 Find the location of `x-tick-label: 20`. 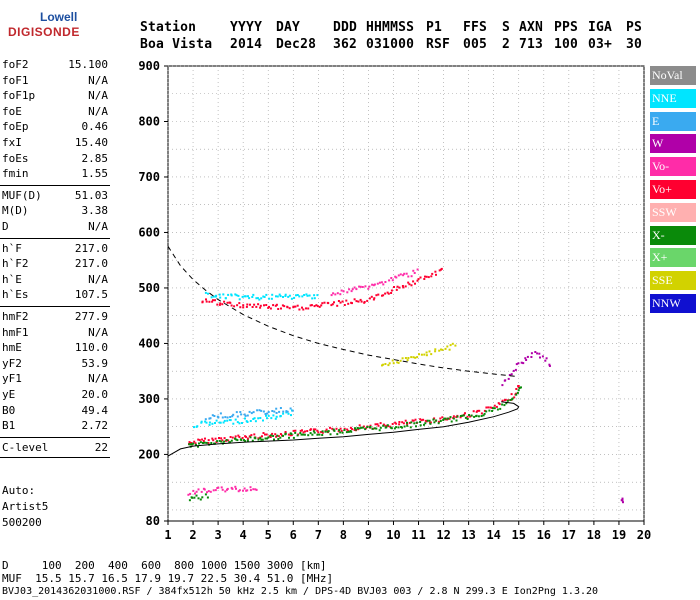

x-tick-label: 20 is located at coordinates (644, 535).